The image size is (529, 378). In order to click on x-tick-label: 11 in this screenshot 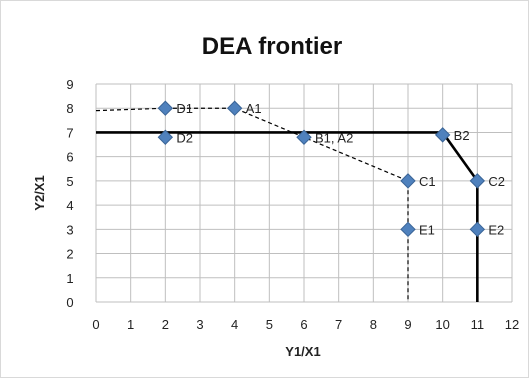, I will do `click(478, 324)`.